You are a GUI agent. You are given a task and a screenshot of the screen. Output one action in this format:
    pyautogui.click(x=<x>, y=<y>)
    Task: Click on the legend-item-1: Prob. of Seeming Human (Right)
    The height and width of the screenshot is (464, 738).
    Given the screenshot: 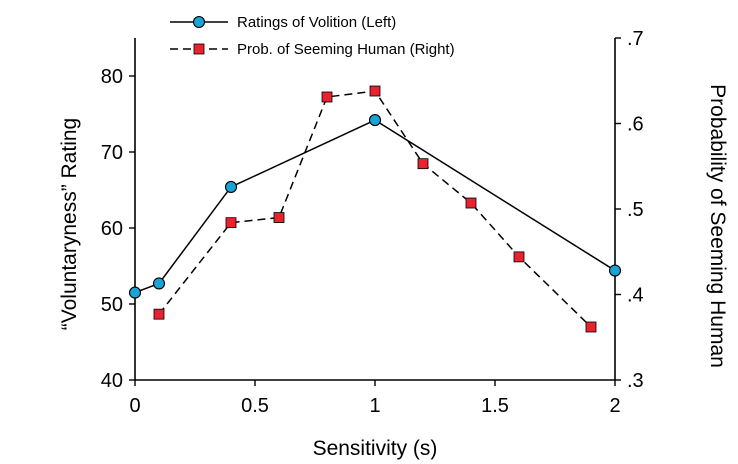 What is the action you would take?
    pyautogui.click(x=312, y=49)
    